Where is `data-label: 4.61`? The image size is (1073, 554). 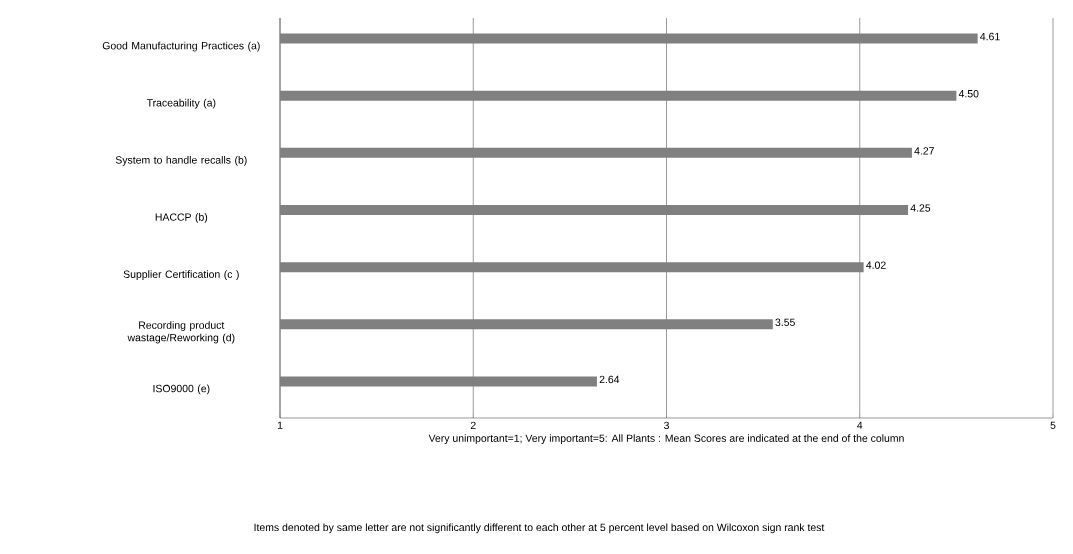 data-label: 4.61 is located at coordinates (990, 36).